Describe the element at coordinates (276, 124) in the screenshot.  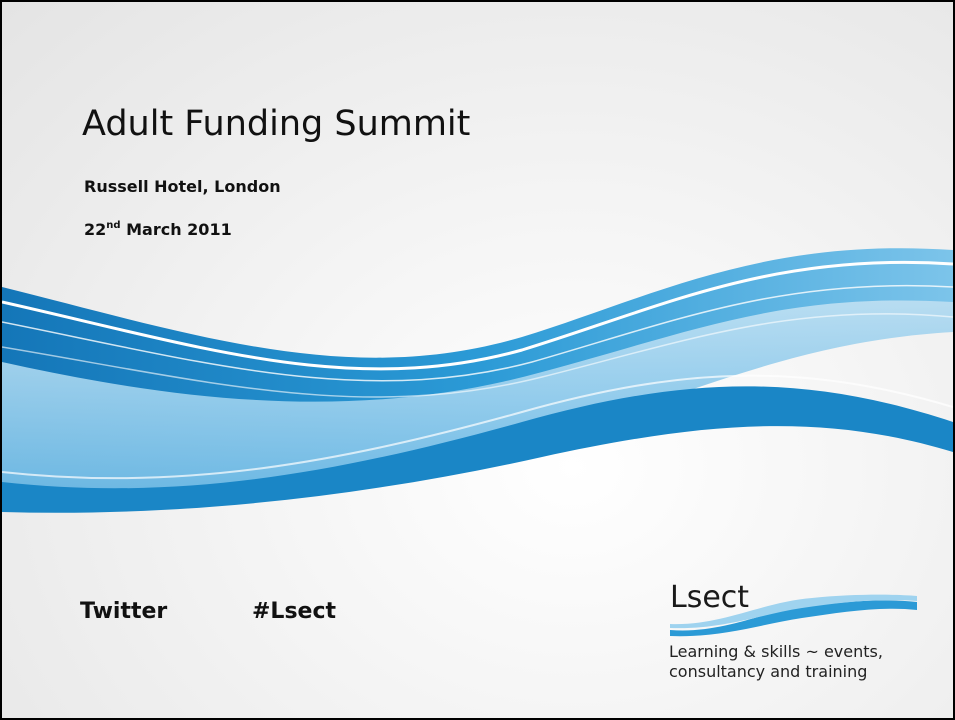
I see `title: Adult Funding Summit` at that location.